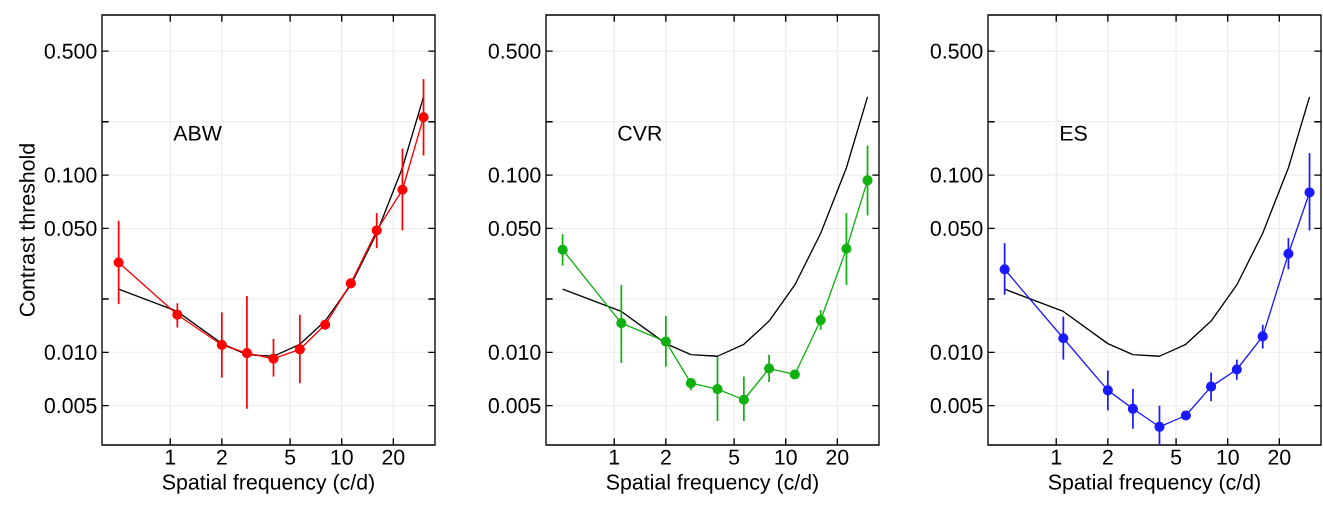 The width and height of the screenshot is (1323, 505). I want to click on text: ES, so click(1074, 133).